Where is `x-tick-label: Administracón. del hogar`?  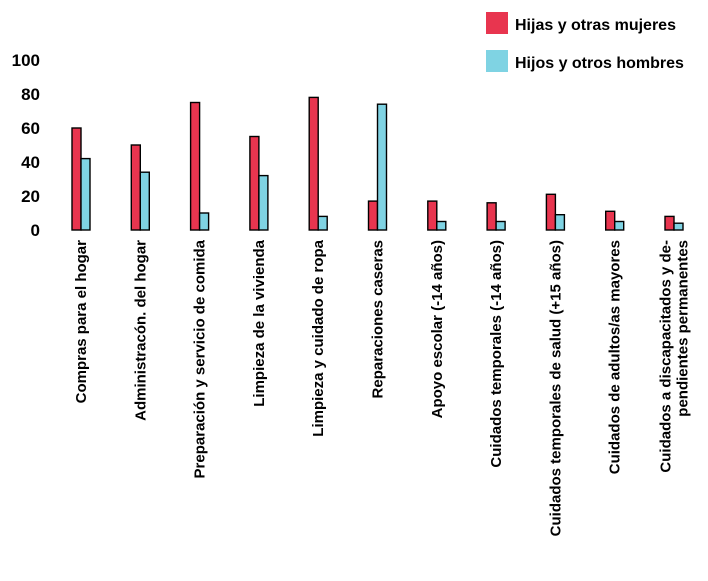 x-tick-label: Administracón. del hogar is located at coordinates (140, 330).